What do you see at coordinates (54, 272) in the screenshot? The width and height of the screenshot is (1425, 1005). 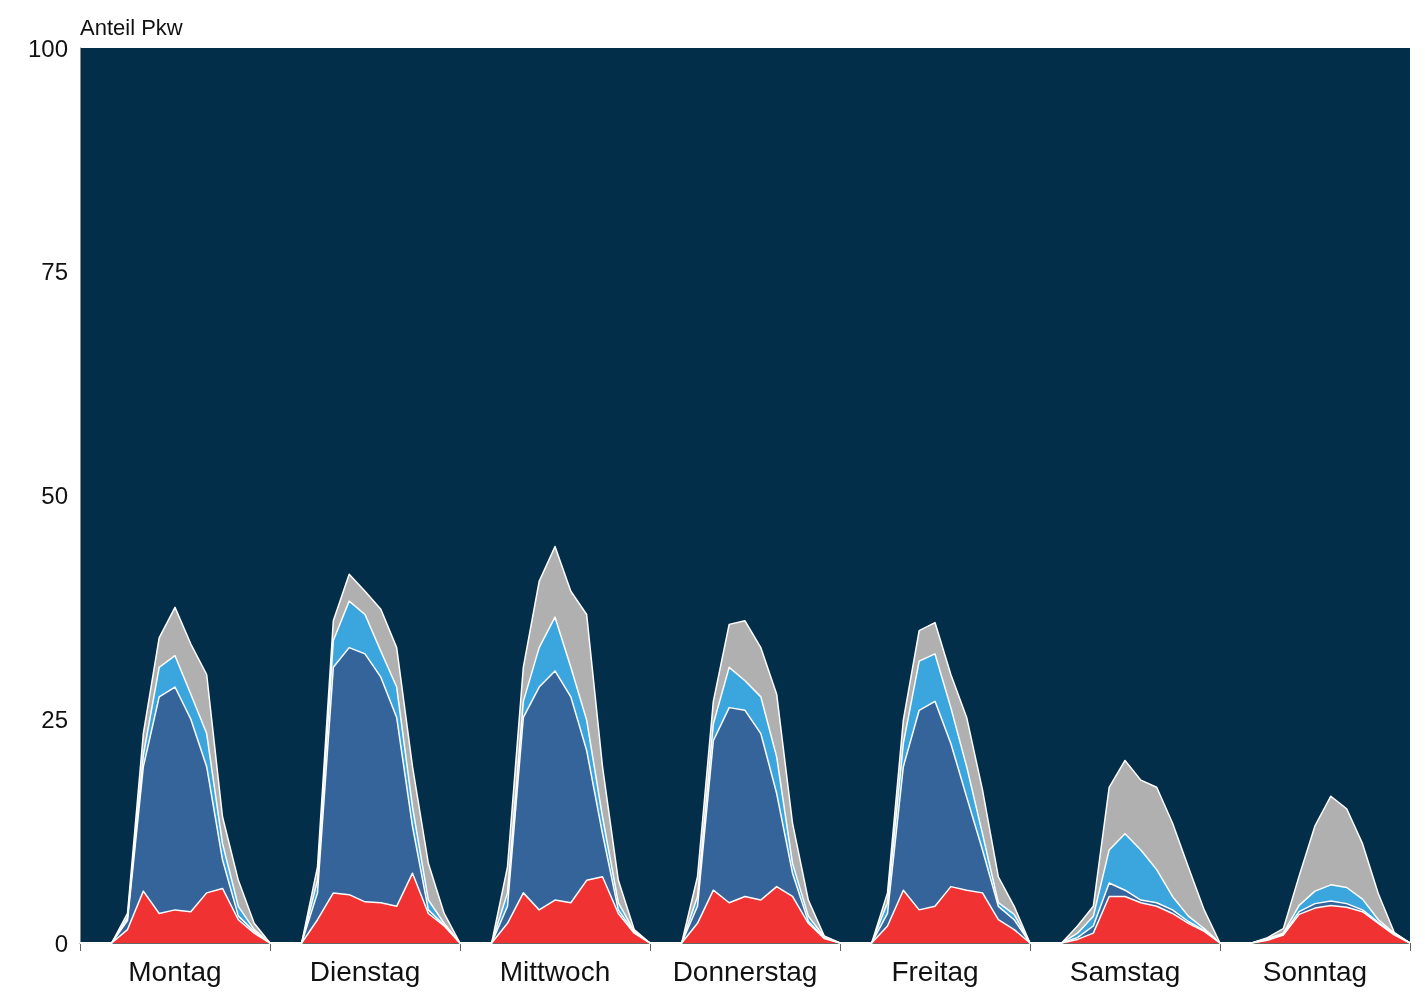 I see `y-tick-label: 75` at bounding box center [54, 272].